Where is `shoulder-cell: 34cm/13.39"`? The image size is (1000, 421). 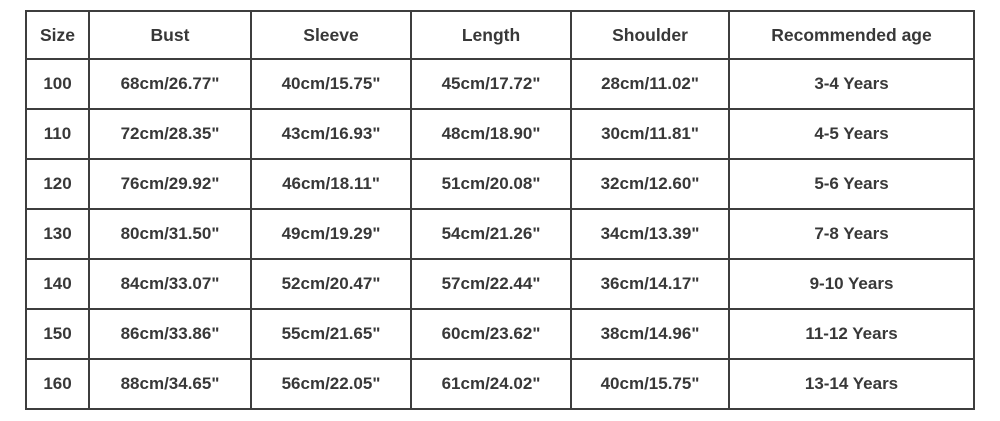
shoulder-cell: 34cm/13.39" is located at coordinates (650, 234).